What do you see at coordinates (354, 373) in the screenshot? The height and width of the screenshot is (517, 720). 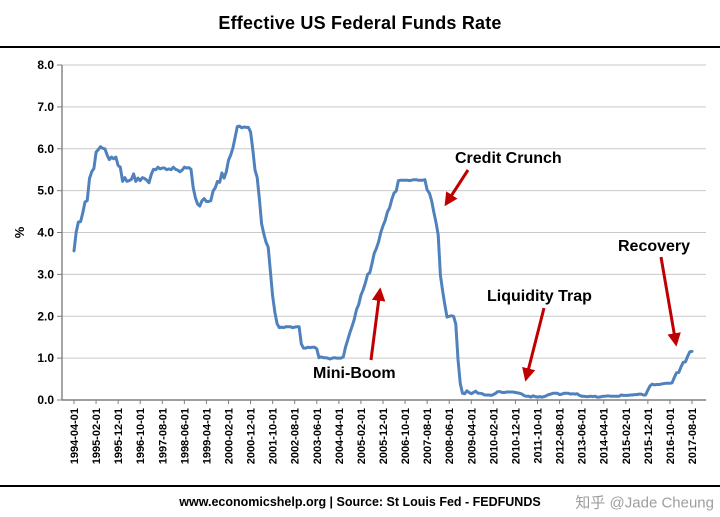 I see `annotation-label: Mini-Boom` at bounding box center [354, 373].